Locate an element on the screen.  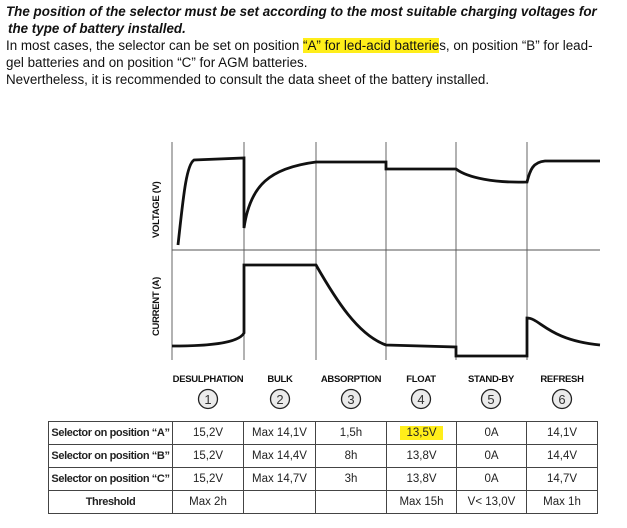
stage-number-3: 3 is located at coordinates (350, 399).